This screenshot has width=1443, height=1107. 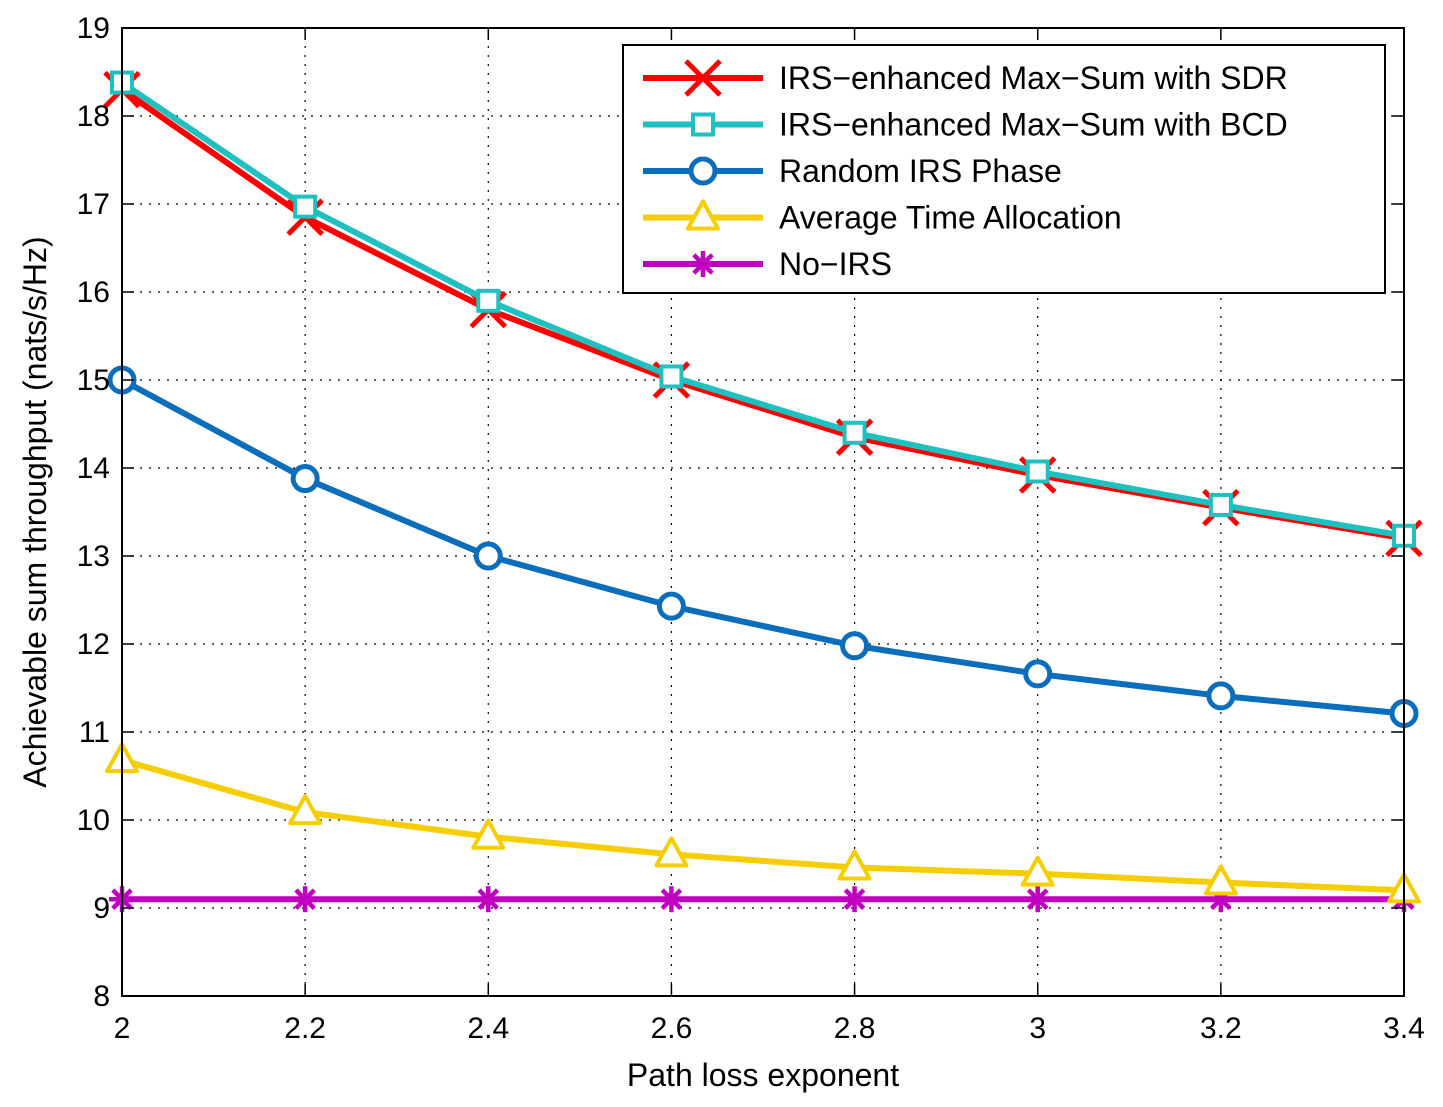 What do you see at coordinates (93, 28) in the screenshot?
I see `y-tick-label: 19` at bounding box center [93, 28].